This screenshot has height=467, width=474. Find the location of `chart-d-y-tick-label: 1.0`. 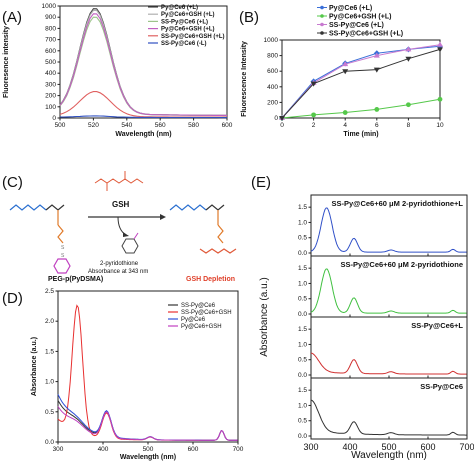

chart-d-y-tick-label: 1.0 is located at coordinates (49, 382).